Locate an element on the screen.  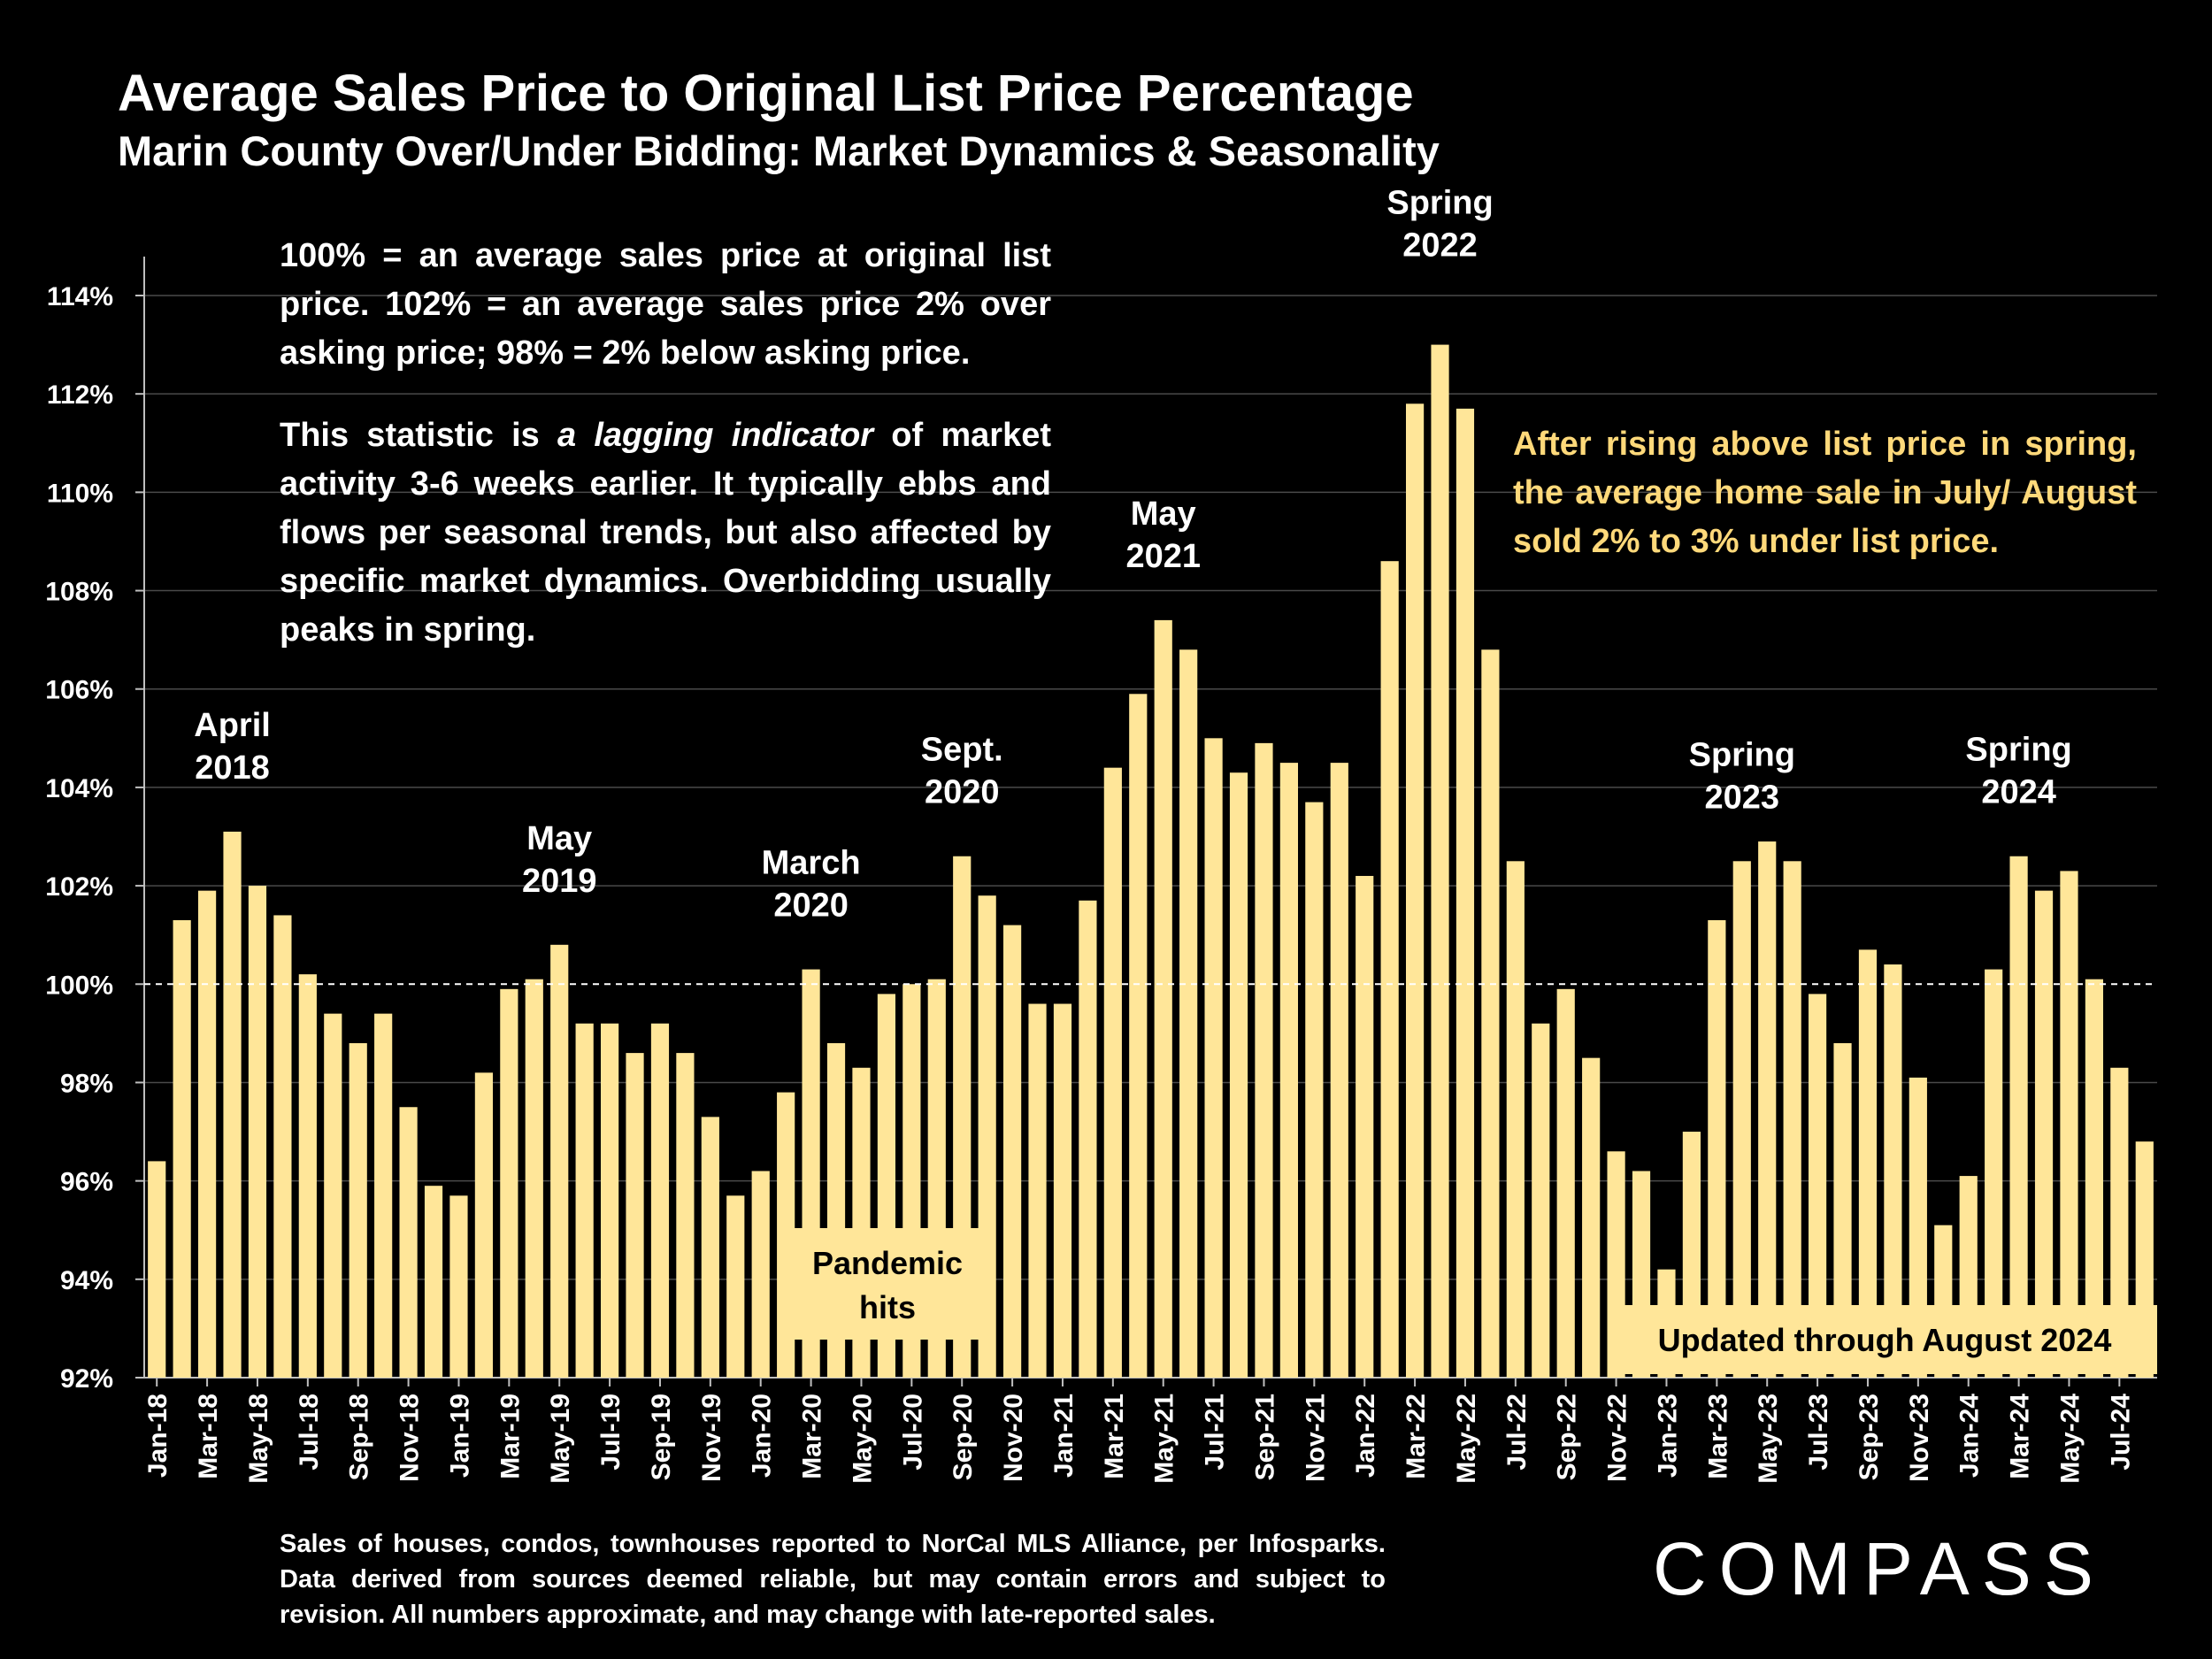
x-tick-label: Sep-23 is located at coordinates (1870, 1437).